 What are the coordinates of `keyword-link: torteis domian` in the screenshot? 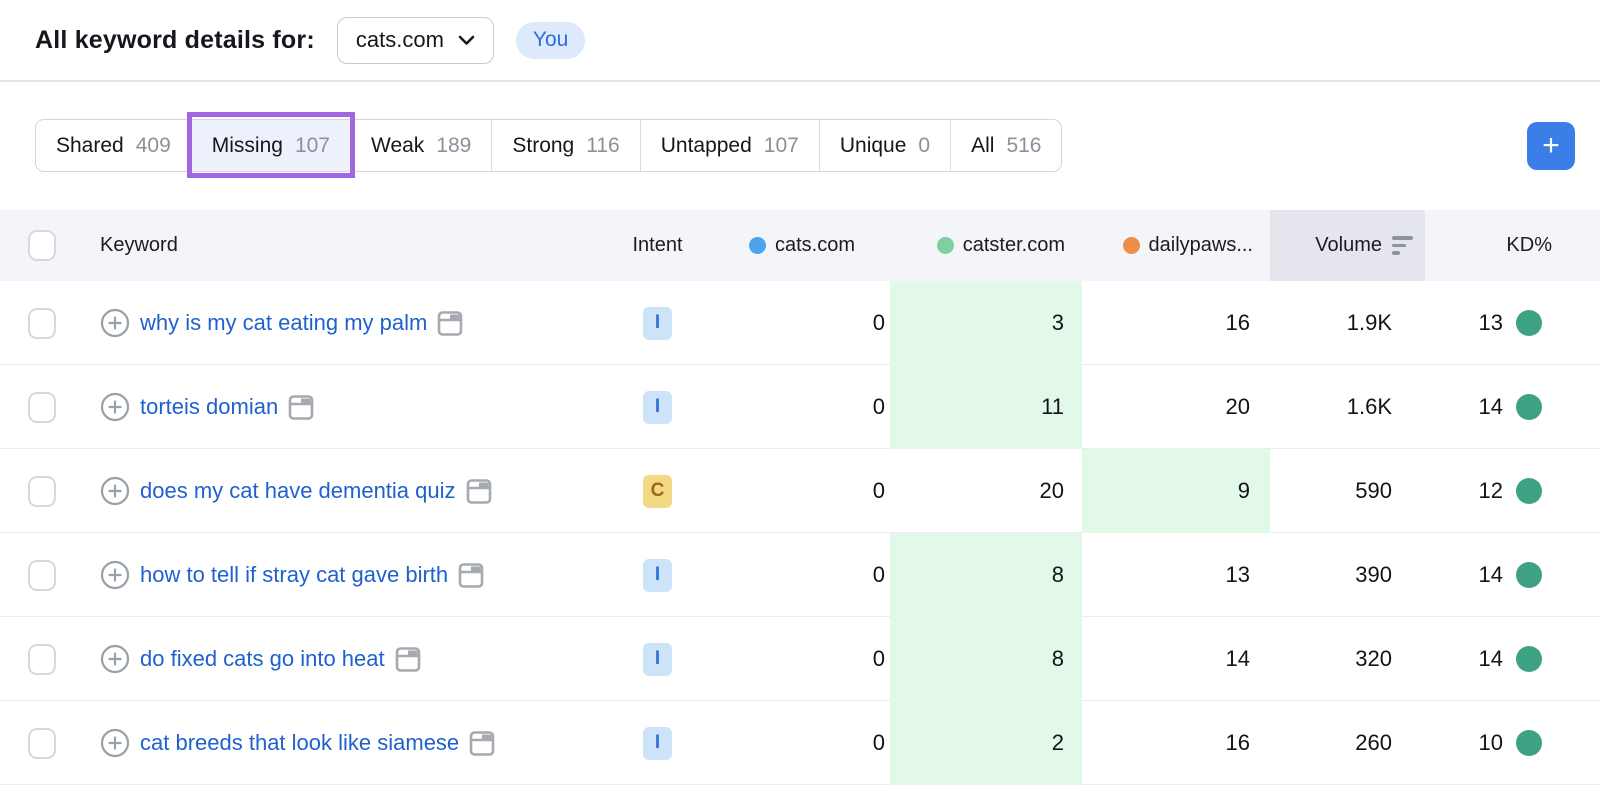 It's located at (209, 406).